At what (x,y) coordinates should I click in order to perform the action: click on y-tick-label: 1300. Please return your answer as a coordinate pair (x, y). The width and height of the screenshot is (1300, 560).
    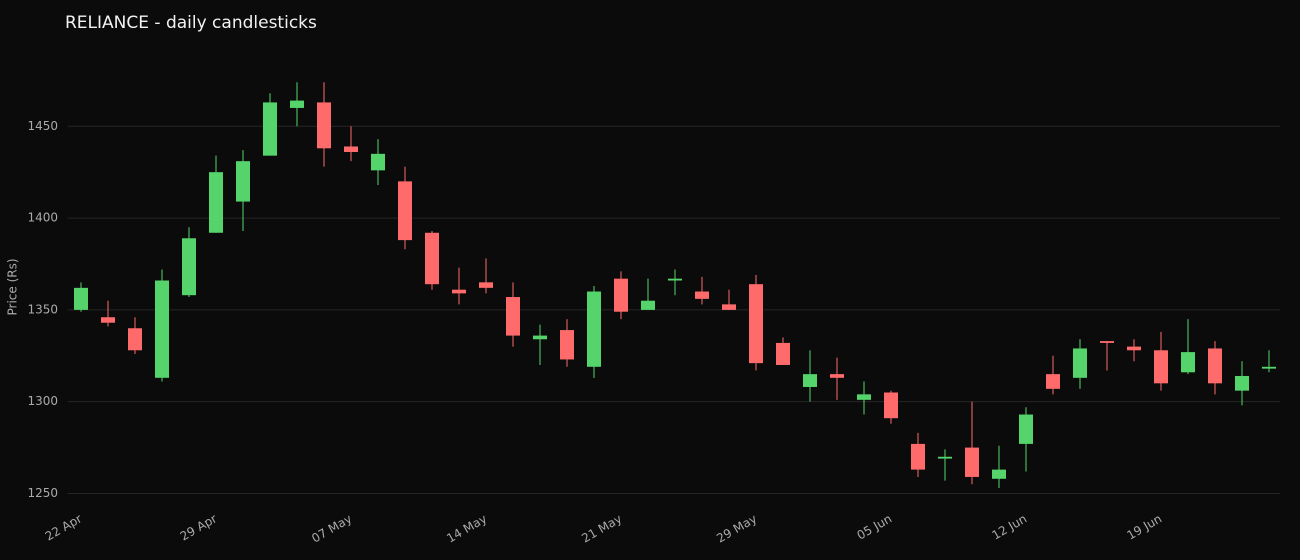
    Looking at the image, I should click on (42, 401).